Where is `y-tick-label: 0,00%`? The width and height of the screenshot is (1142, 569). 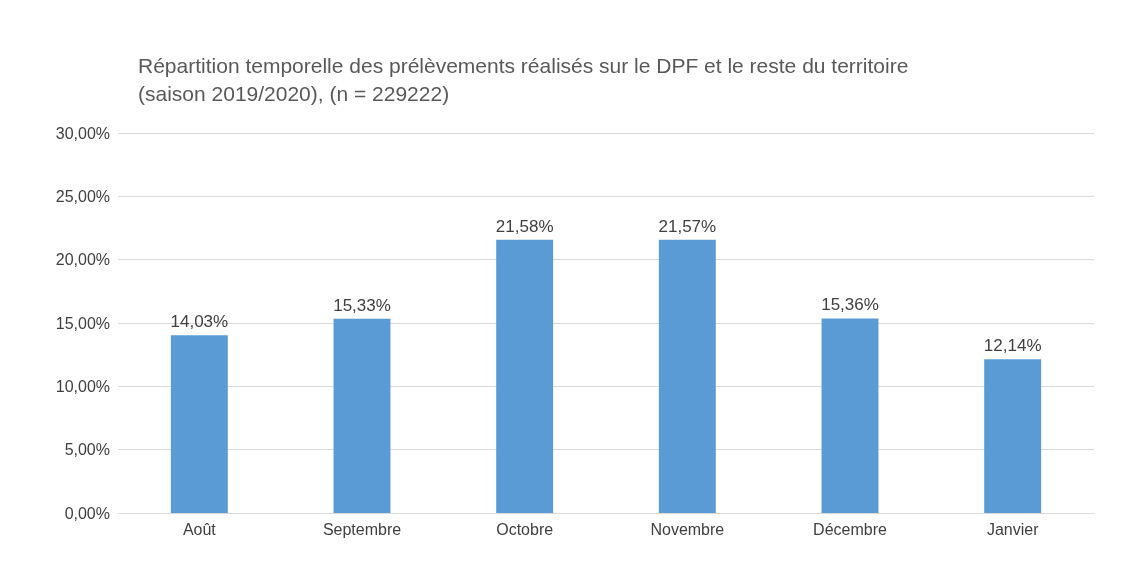
y-tick-label: 0,00% is located at coordinates (87, 513).